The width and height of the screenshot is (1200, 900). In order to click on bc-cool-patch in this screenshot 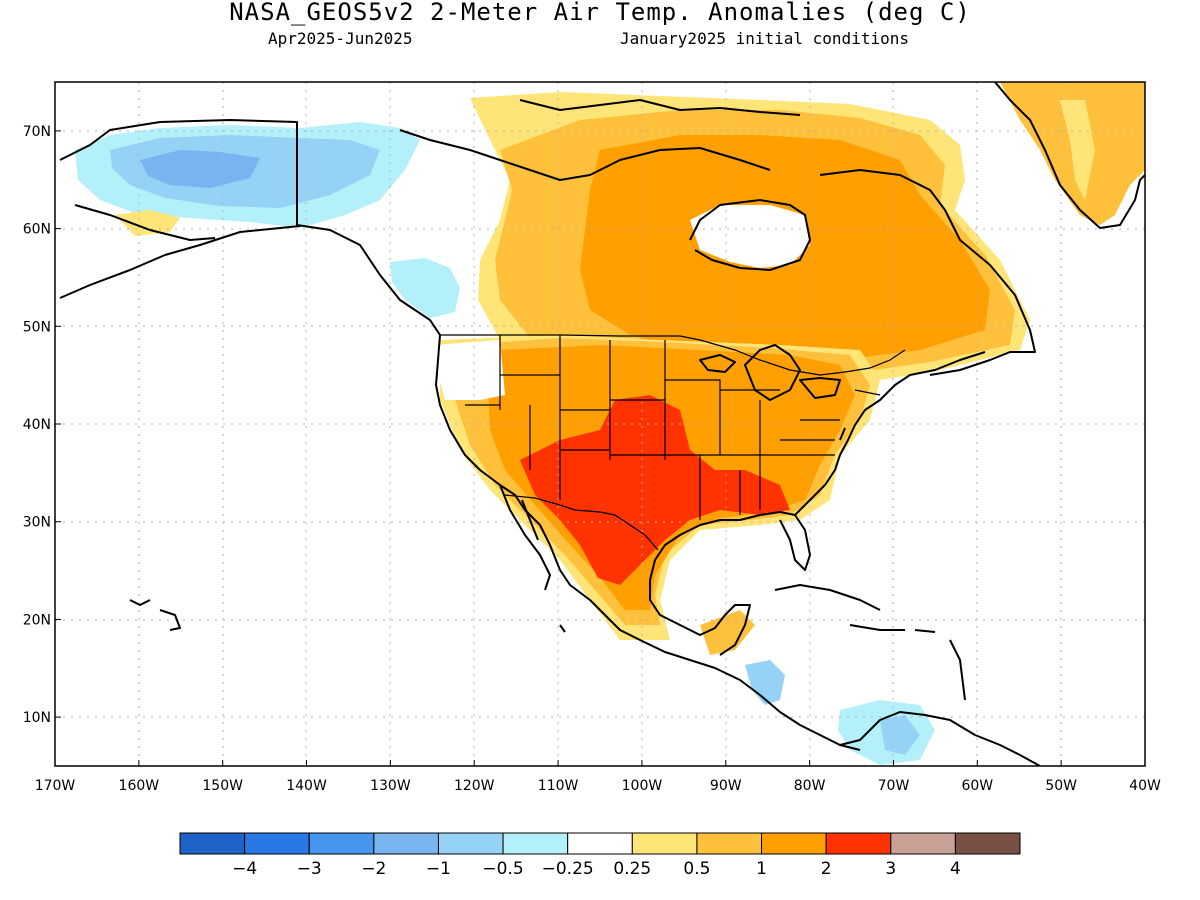, I will do `click(425, 288)`.